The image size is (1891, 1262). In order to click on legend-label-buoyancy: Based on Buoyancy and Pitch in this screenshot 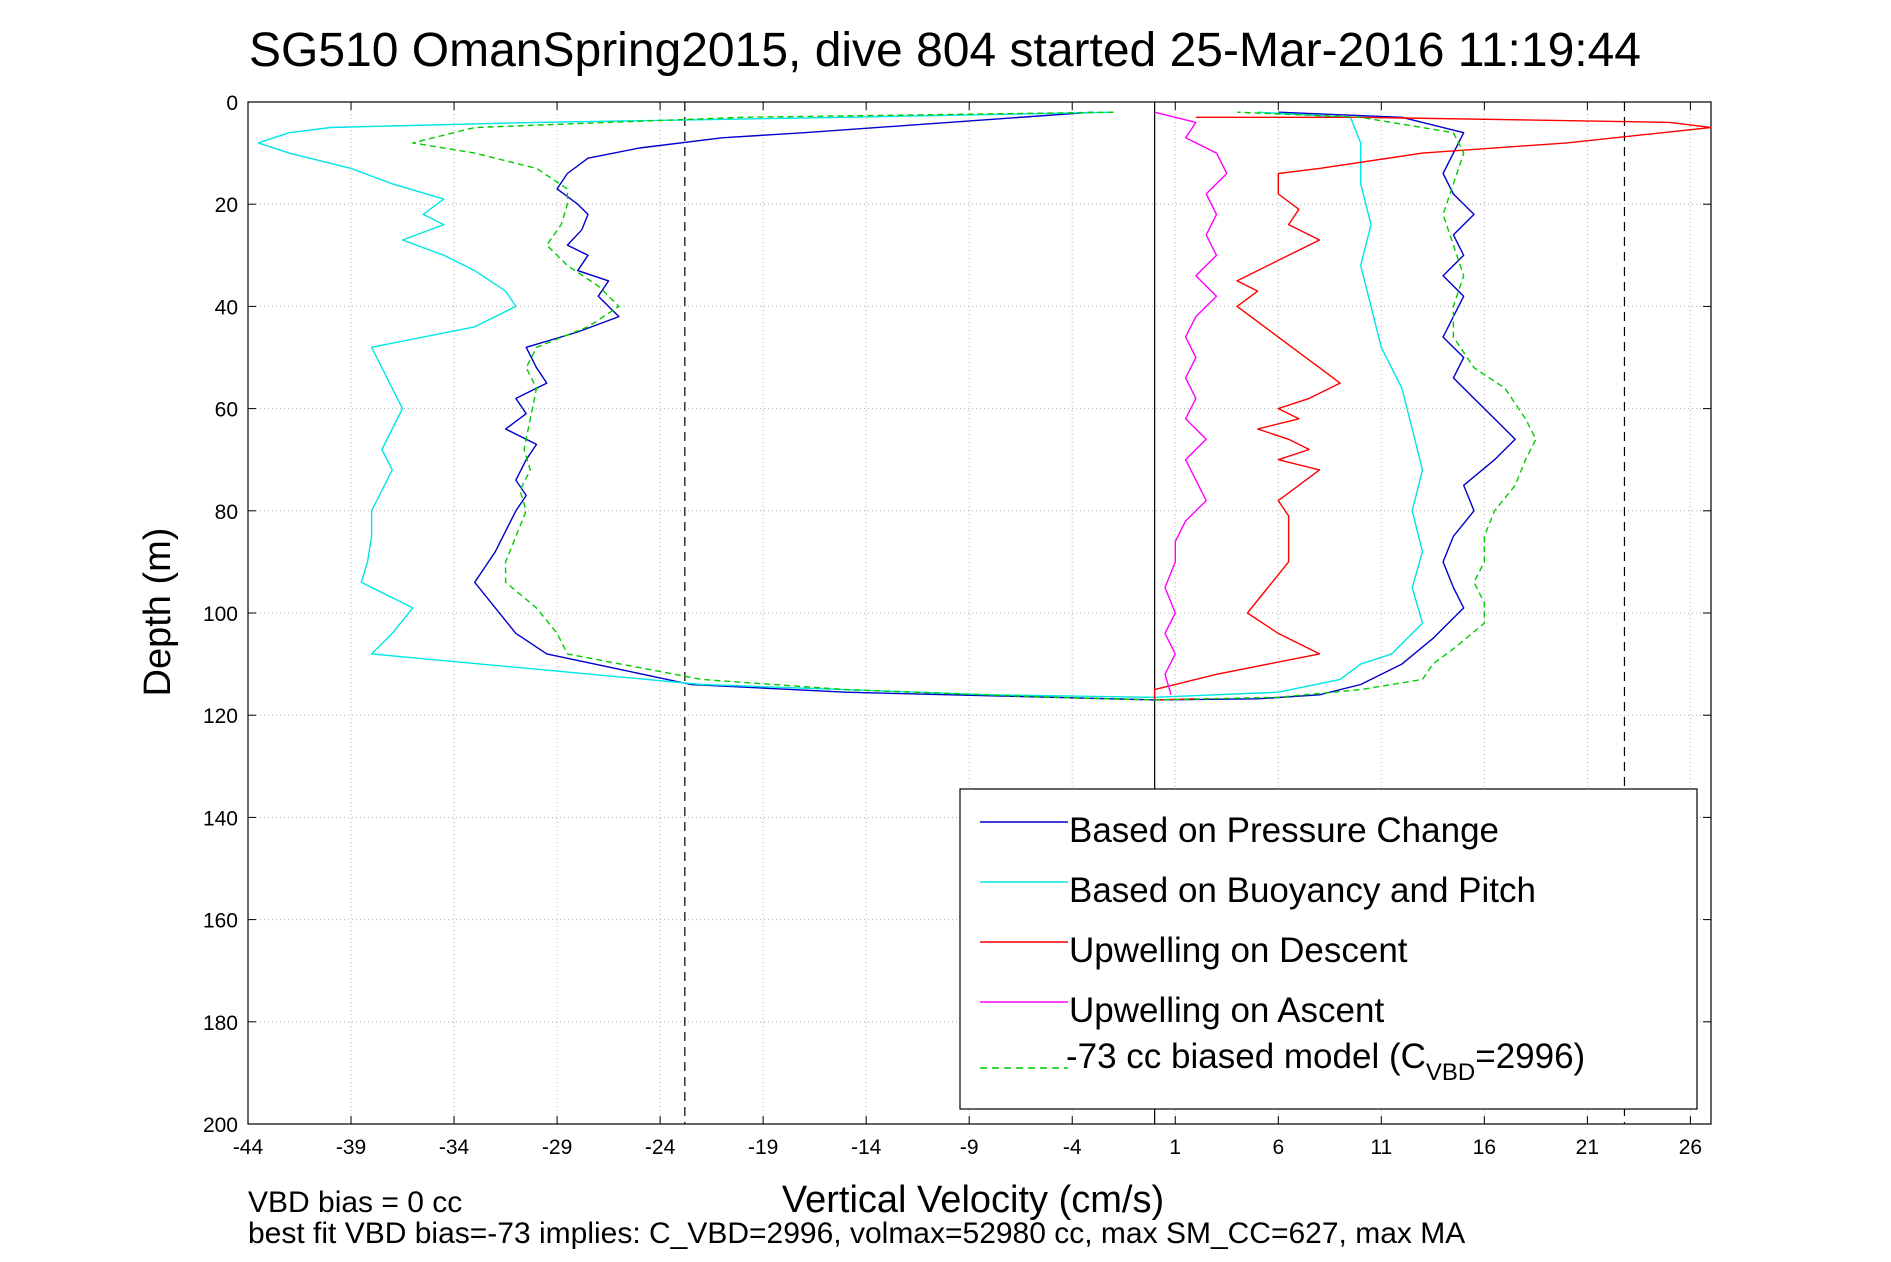, I will do `click(1302, 890)`.